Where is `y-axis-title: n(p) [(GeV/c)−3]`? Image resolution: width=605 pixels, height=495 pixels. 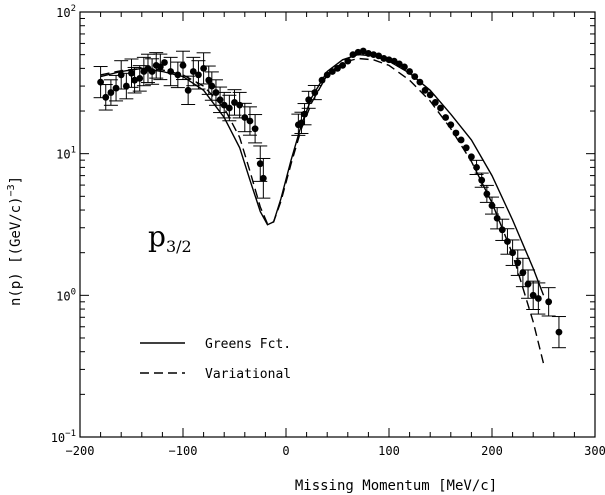
y-axis-title: n(p) [(GeV/c)−3] is located at coordinates (15, 241).